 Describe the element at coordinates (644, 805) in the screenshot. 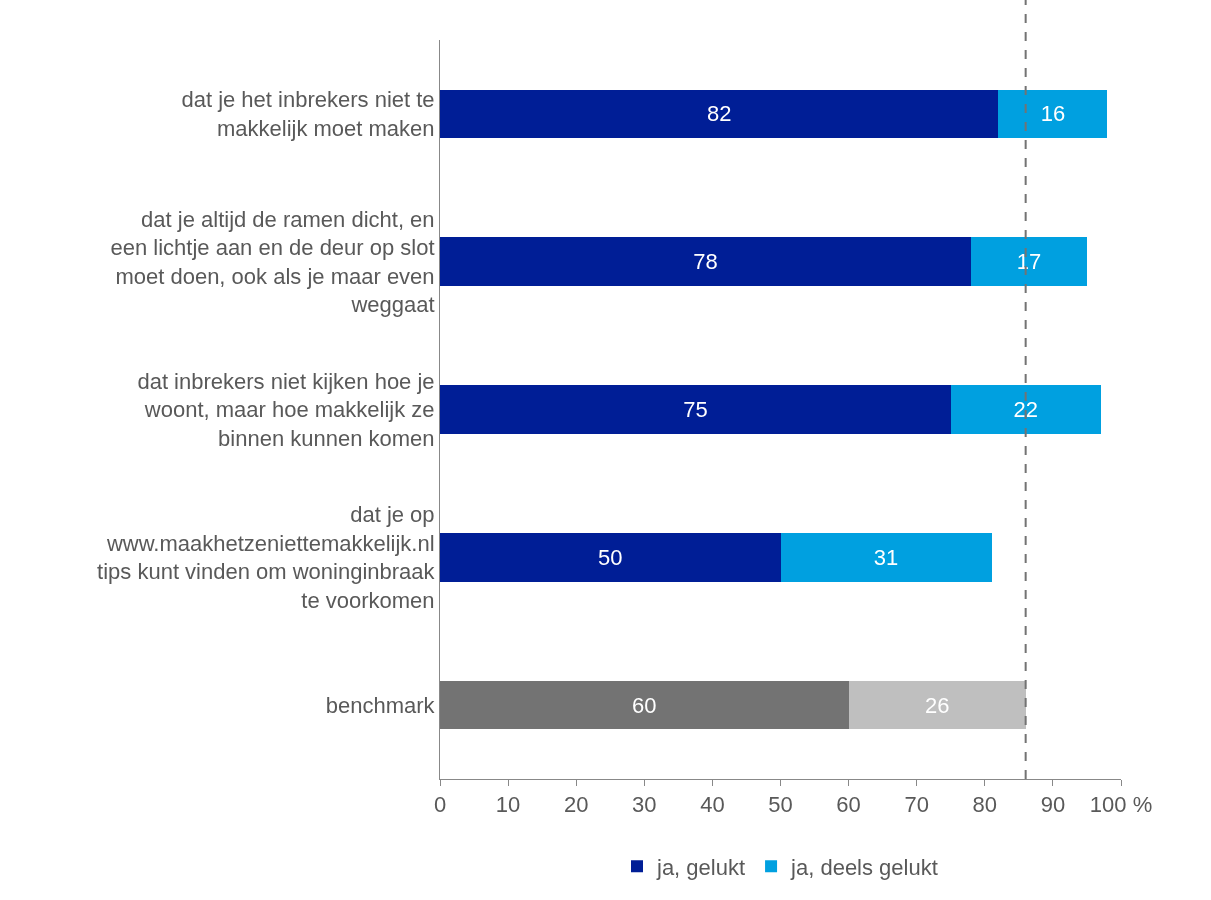

I see `x-tick-label: 30` at that location.